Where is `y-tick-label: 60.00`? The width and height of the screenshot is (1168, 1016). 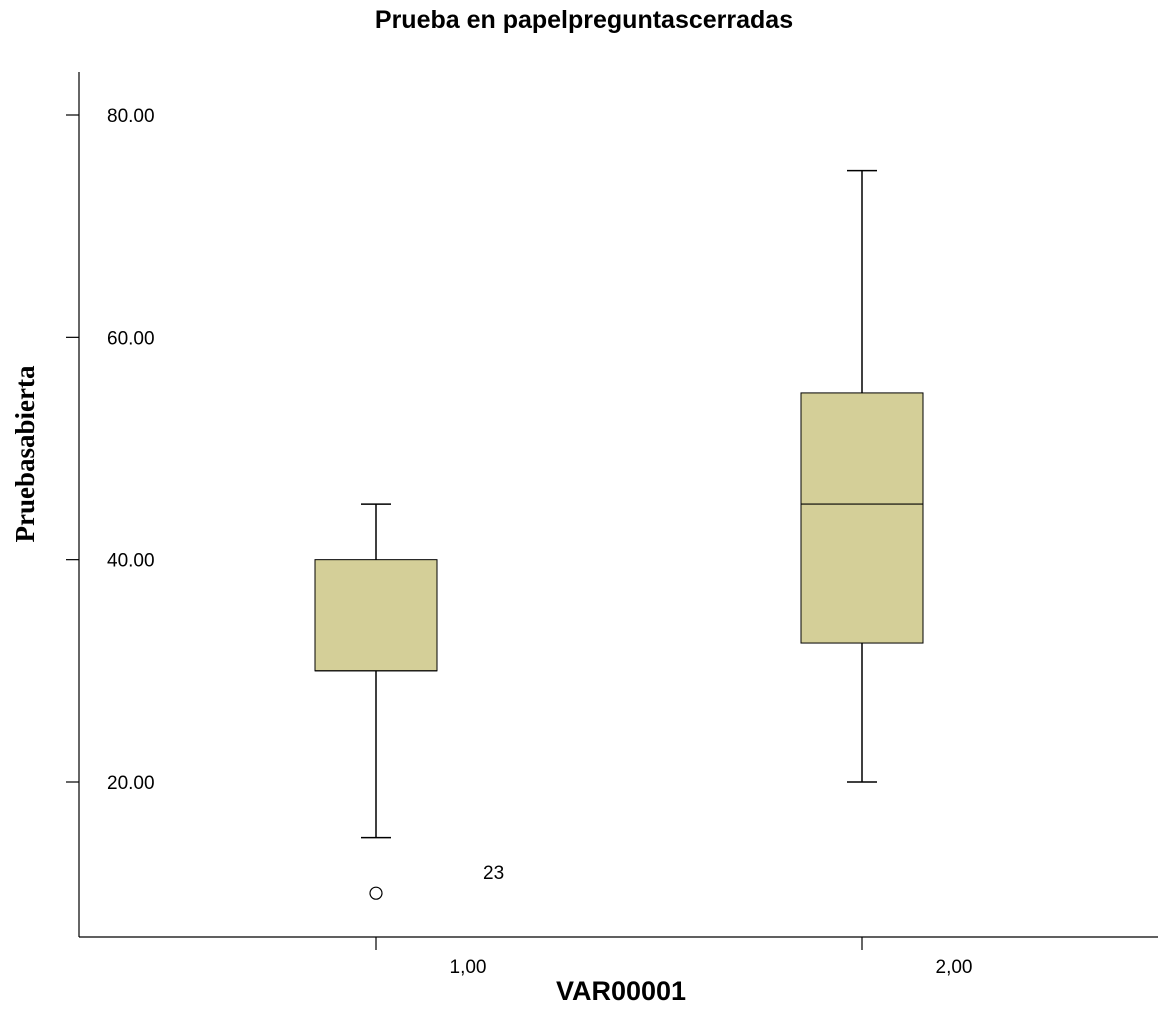
y-tick-label: 60.00 is located at coordinates (131, 338).